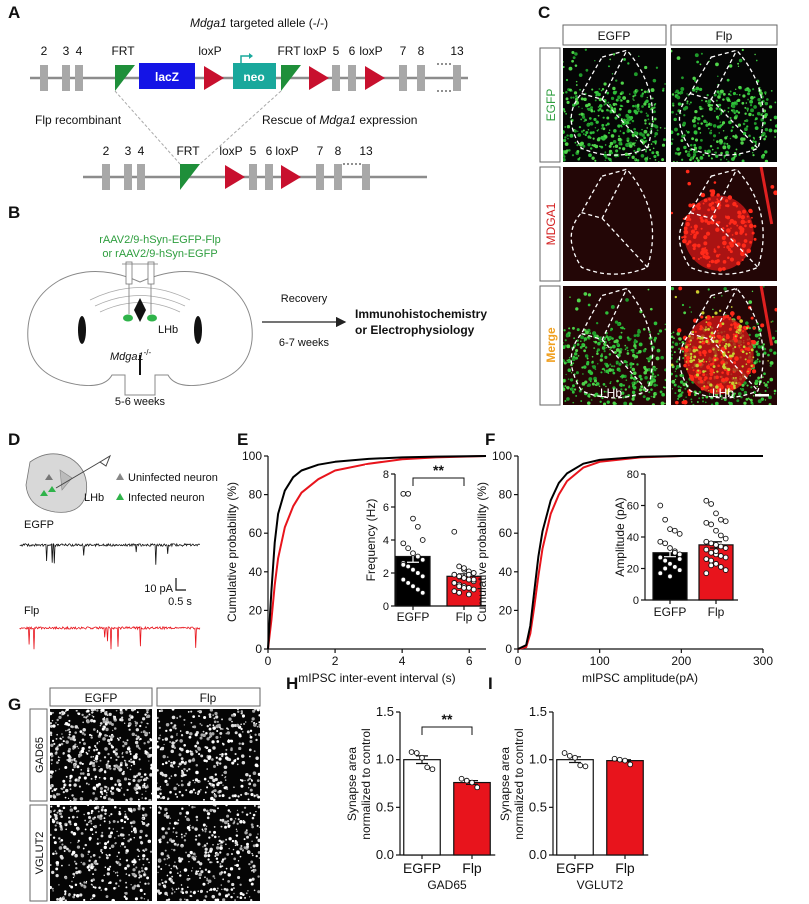 The width and height of the screenshot is (809, 904). What do you see at coordinates (56, 483) in the screenshot?
I see `brain-slice-icon` at bounding box center [56, 483].